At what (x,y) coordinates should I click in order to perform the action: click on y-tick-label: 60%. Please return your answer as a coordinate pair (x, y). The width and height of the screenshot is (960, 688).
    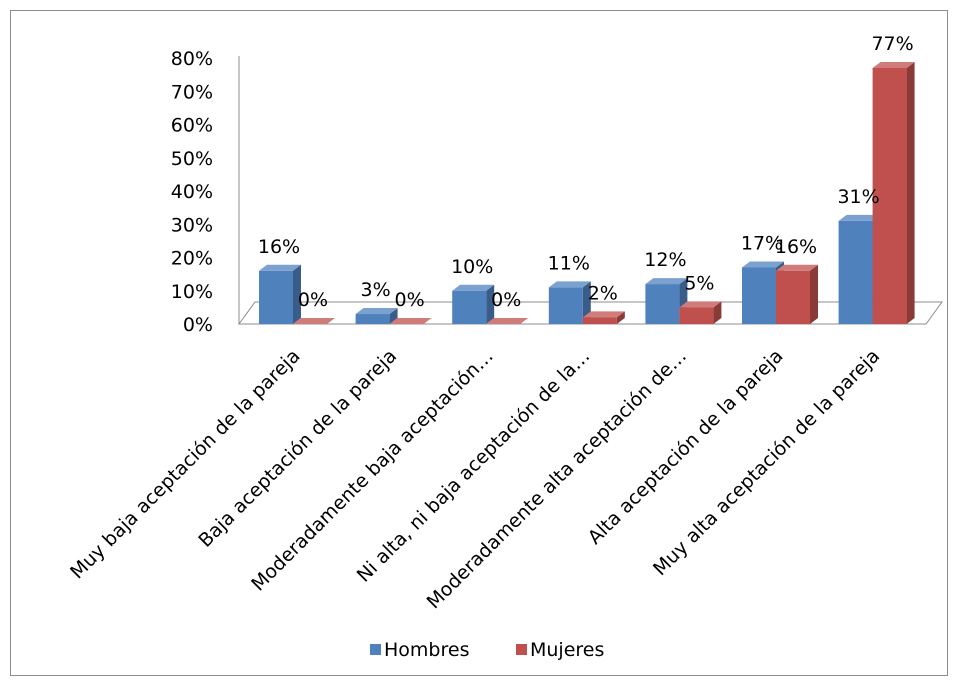
    Looking at the image, I should click on (192, 126).